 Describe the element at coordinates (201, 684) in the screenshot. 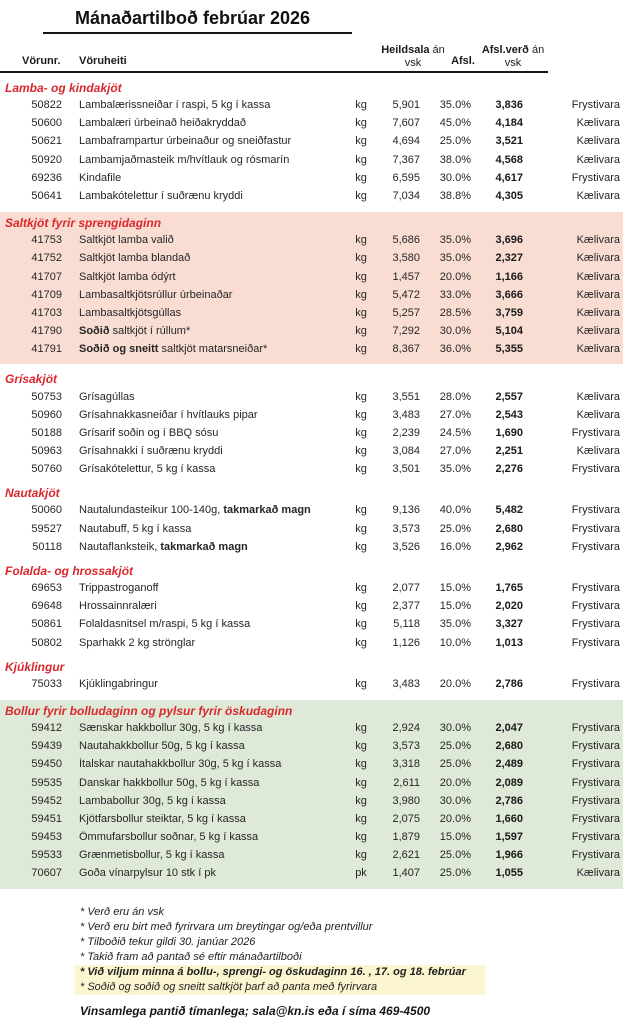

I see `product-name-cell: Kjúklingabringur` at that location.